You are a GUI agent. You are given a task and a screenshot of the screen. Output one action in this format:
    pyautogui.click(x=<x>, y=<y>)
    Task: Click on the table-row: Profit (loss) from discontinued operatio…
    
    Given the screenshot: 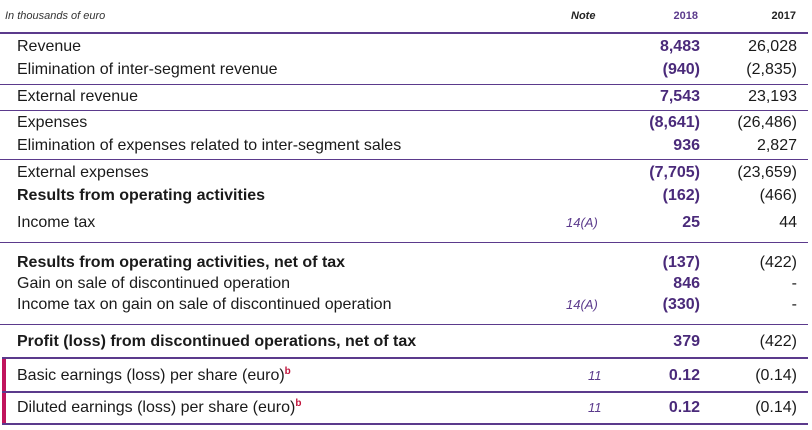 What is the action you would take?
    pyautogui.click(x=404, y=342)
    